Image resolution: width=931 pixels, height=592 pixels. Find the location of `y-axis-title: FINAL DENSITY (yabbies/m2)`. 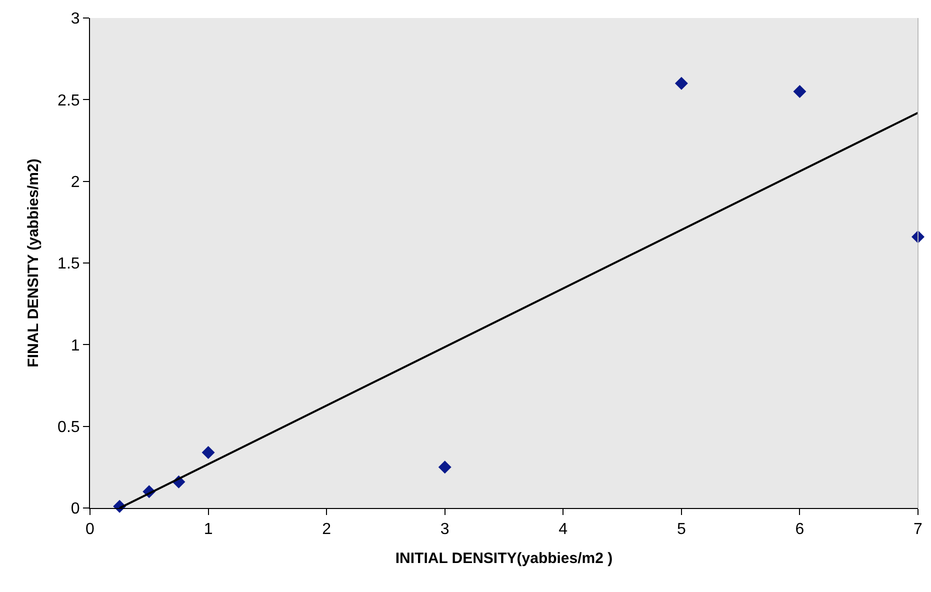

y-axis-title: FINAL DENSITY (yabbies/m2) is located at coordinates (33, 263).